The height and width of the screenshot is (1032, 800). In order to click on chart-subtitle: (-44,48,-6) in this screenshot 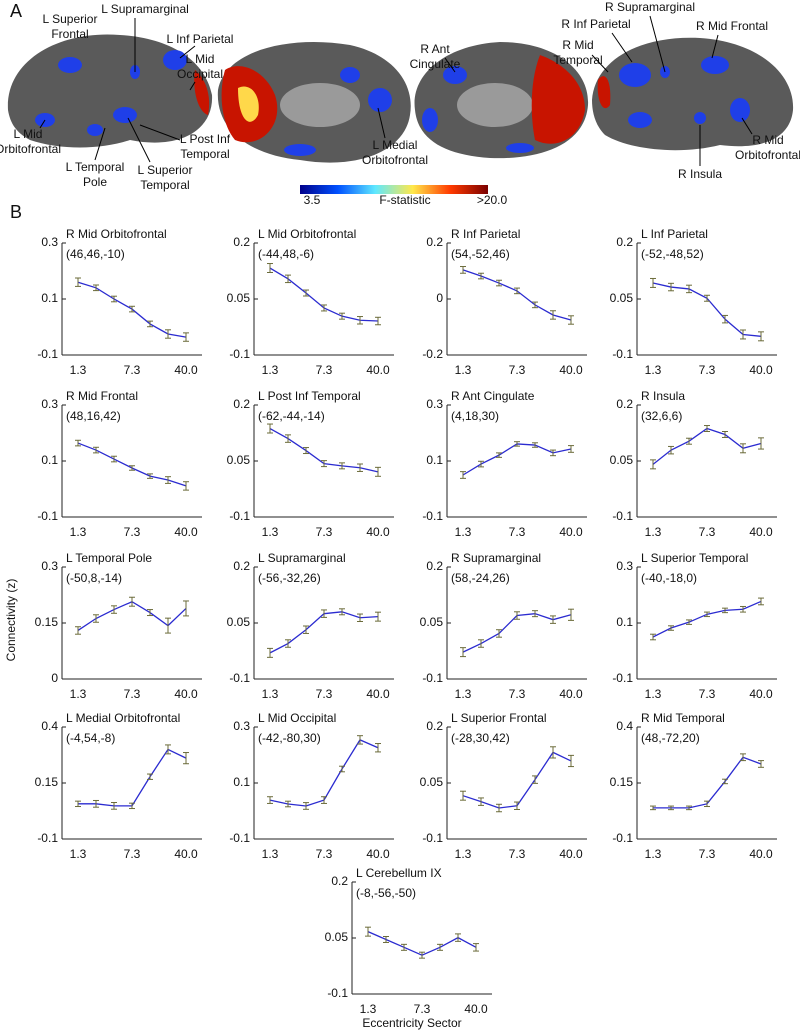, I will do `click(286, 254)`.